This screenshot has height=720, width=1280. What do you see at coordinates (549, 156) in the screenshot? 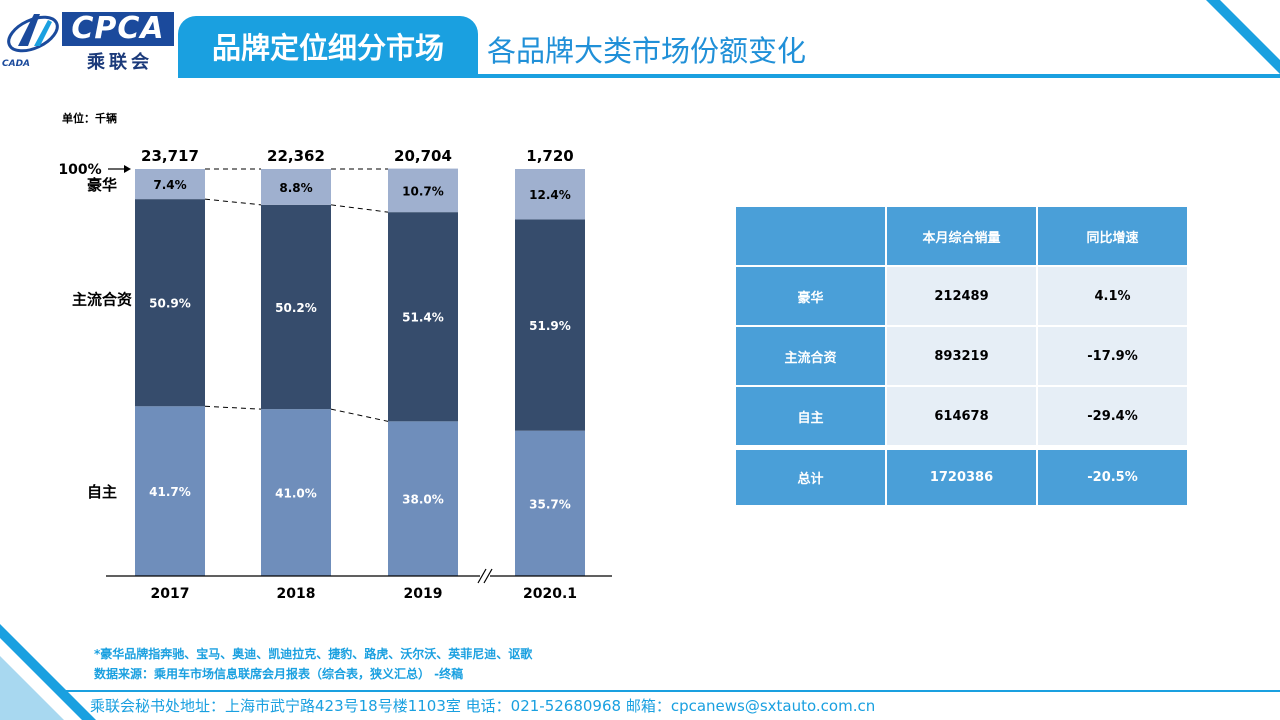
I see `total-label: 1,720` at bounding box center [549, 156].